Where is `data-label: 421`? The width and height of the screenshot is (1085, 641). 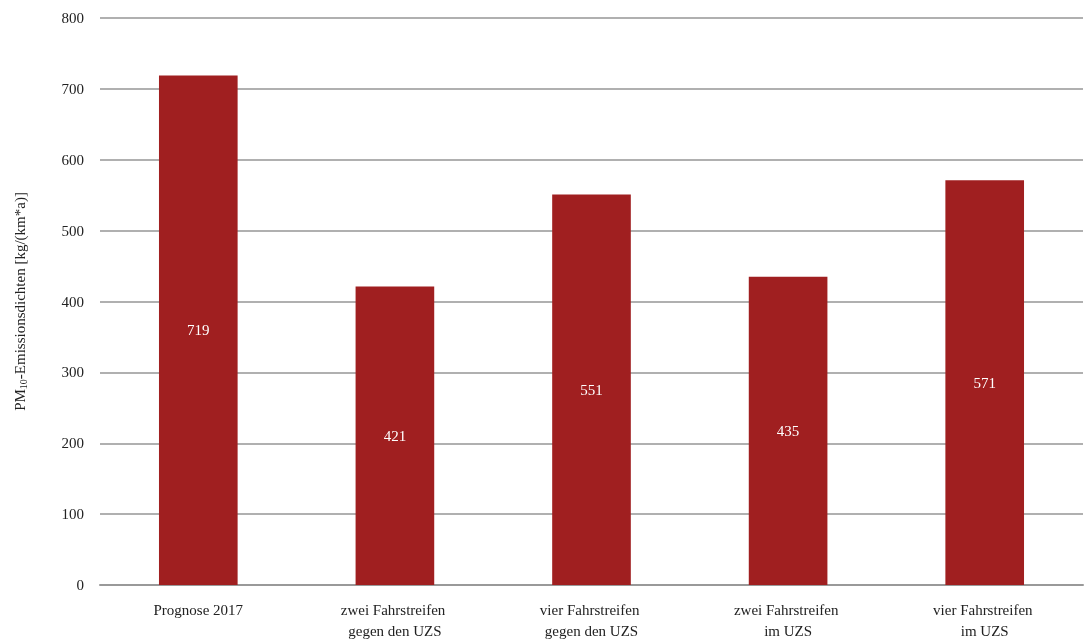 data-label: 421 is located at coordinates (395, 435).